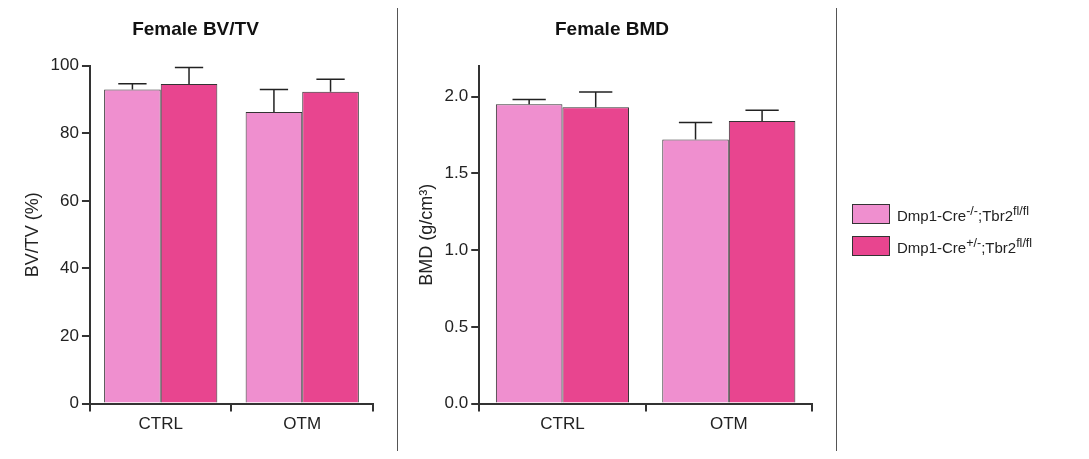 The height and width of the screenshot is (459, 1089). What do you see at coordinates (69, 268) in the screenshot?
I see `y-tick-label: 40` at bounding box center [69, 268].